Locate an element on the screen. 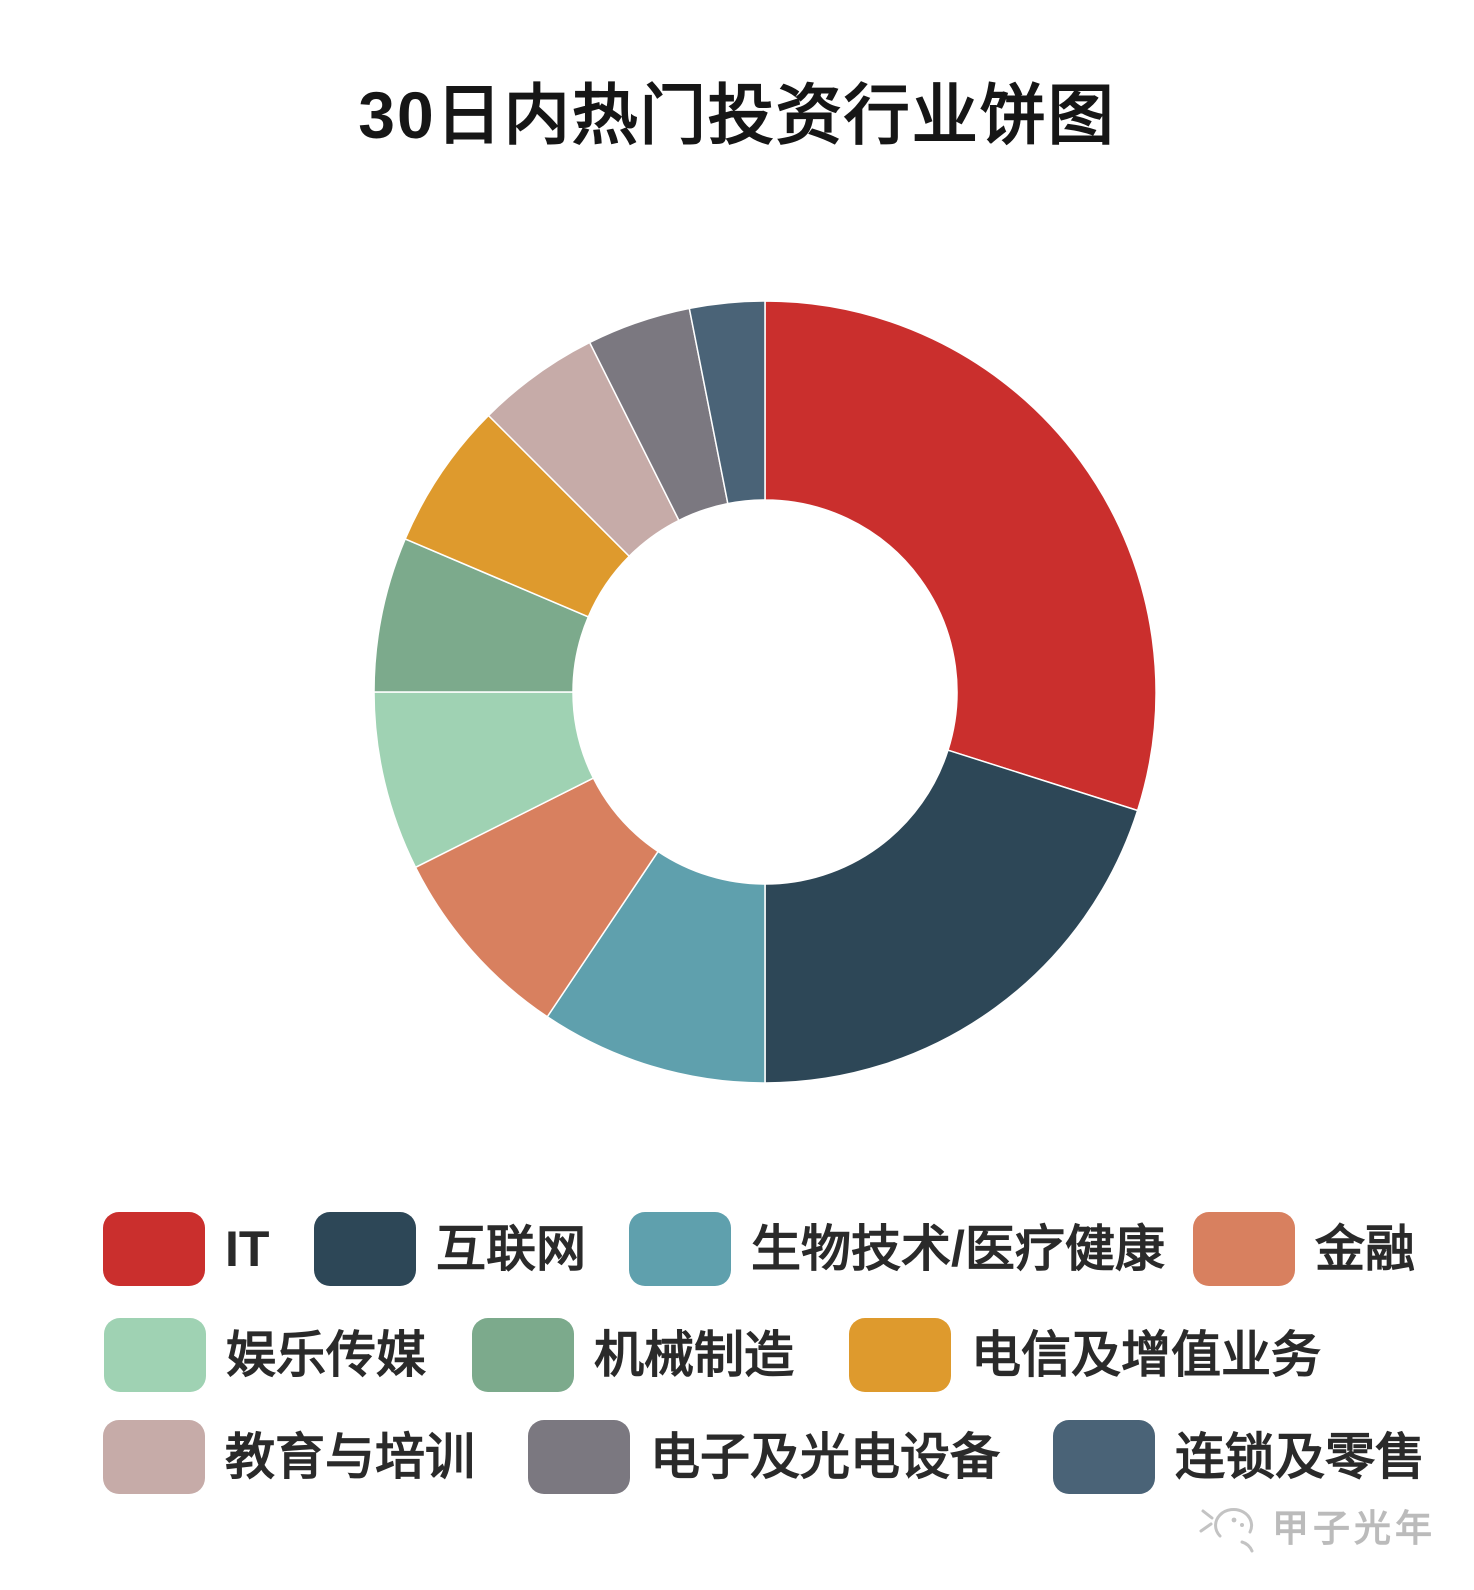 This screenshot has width=1474, height=1590. legend-label-chain-retail: 连锁及零售 is located at coordinates (1300, 1457).